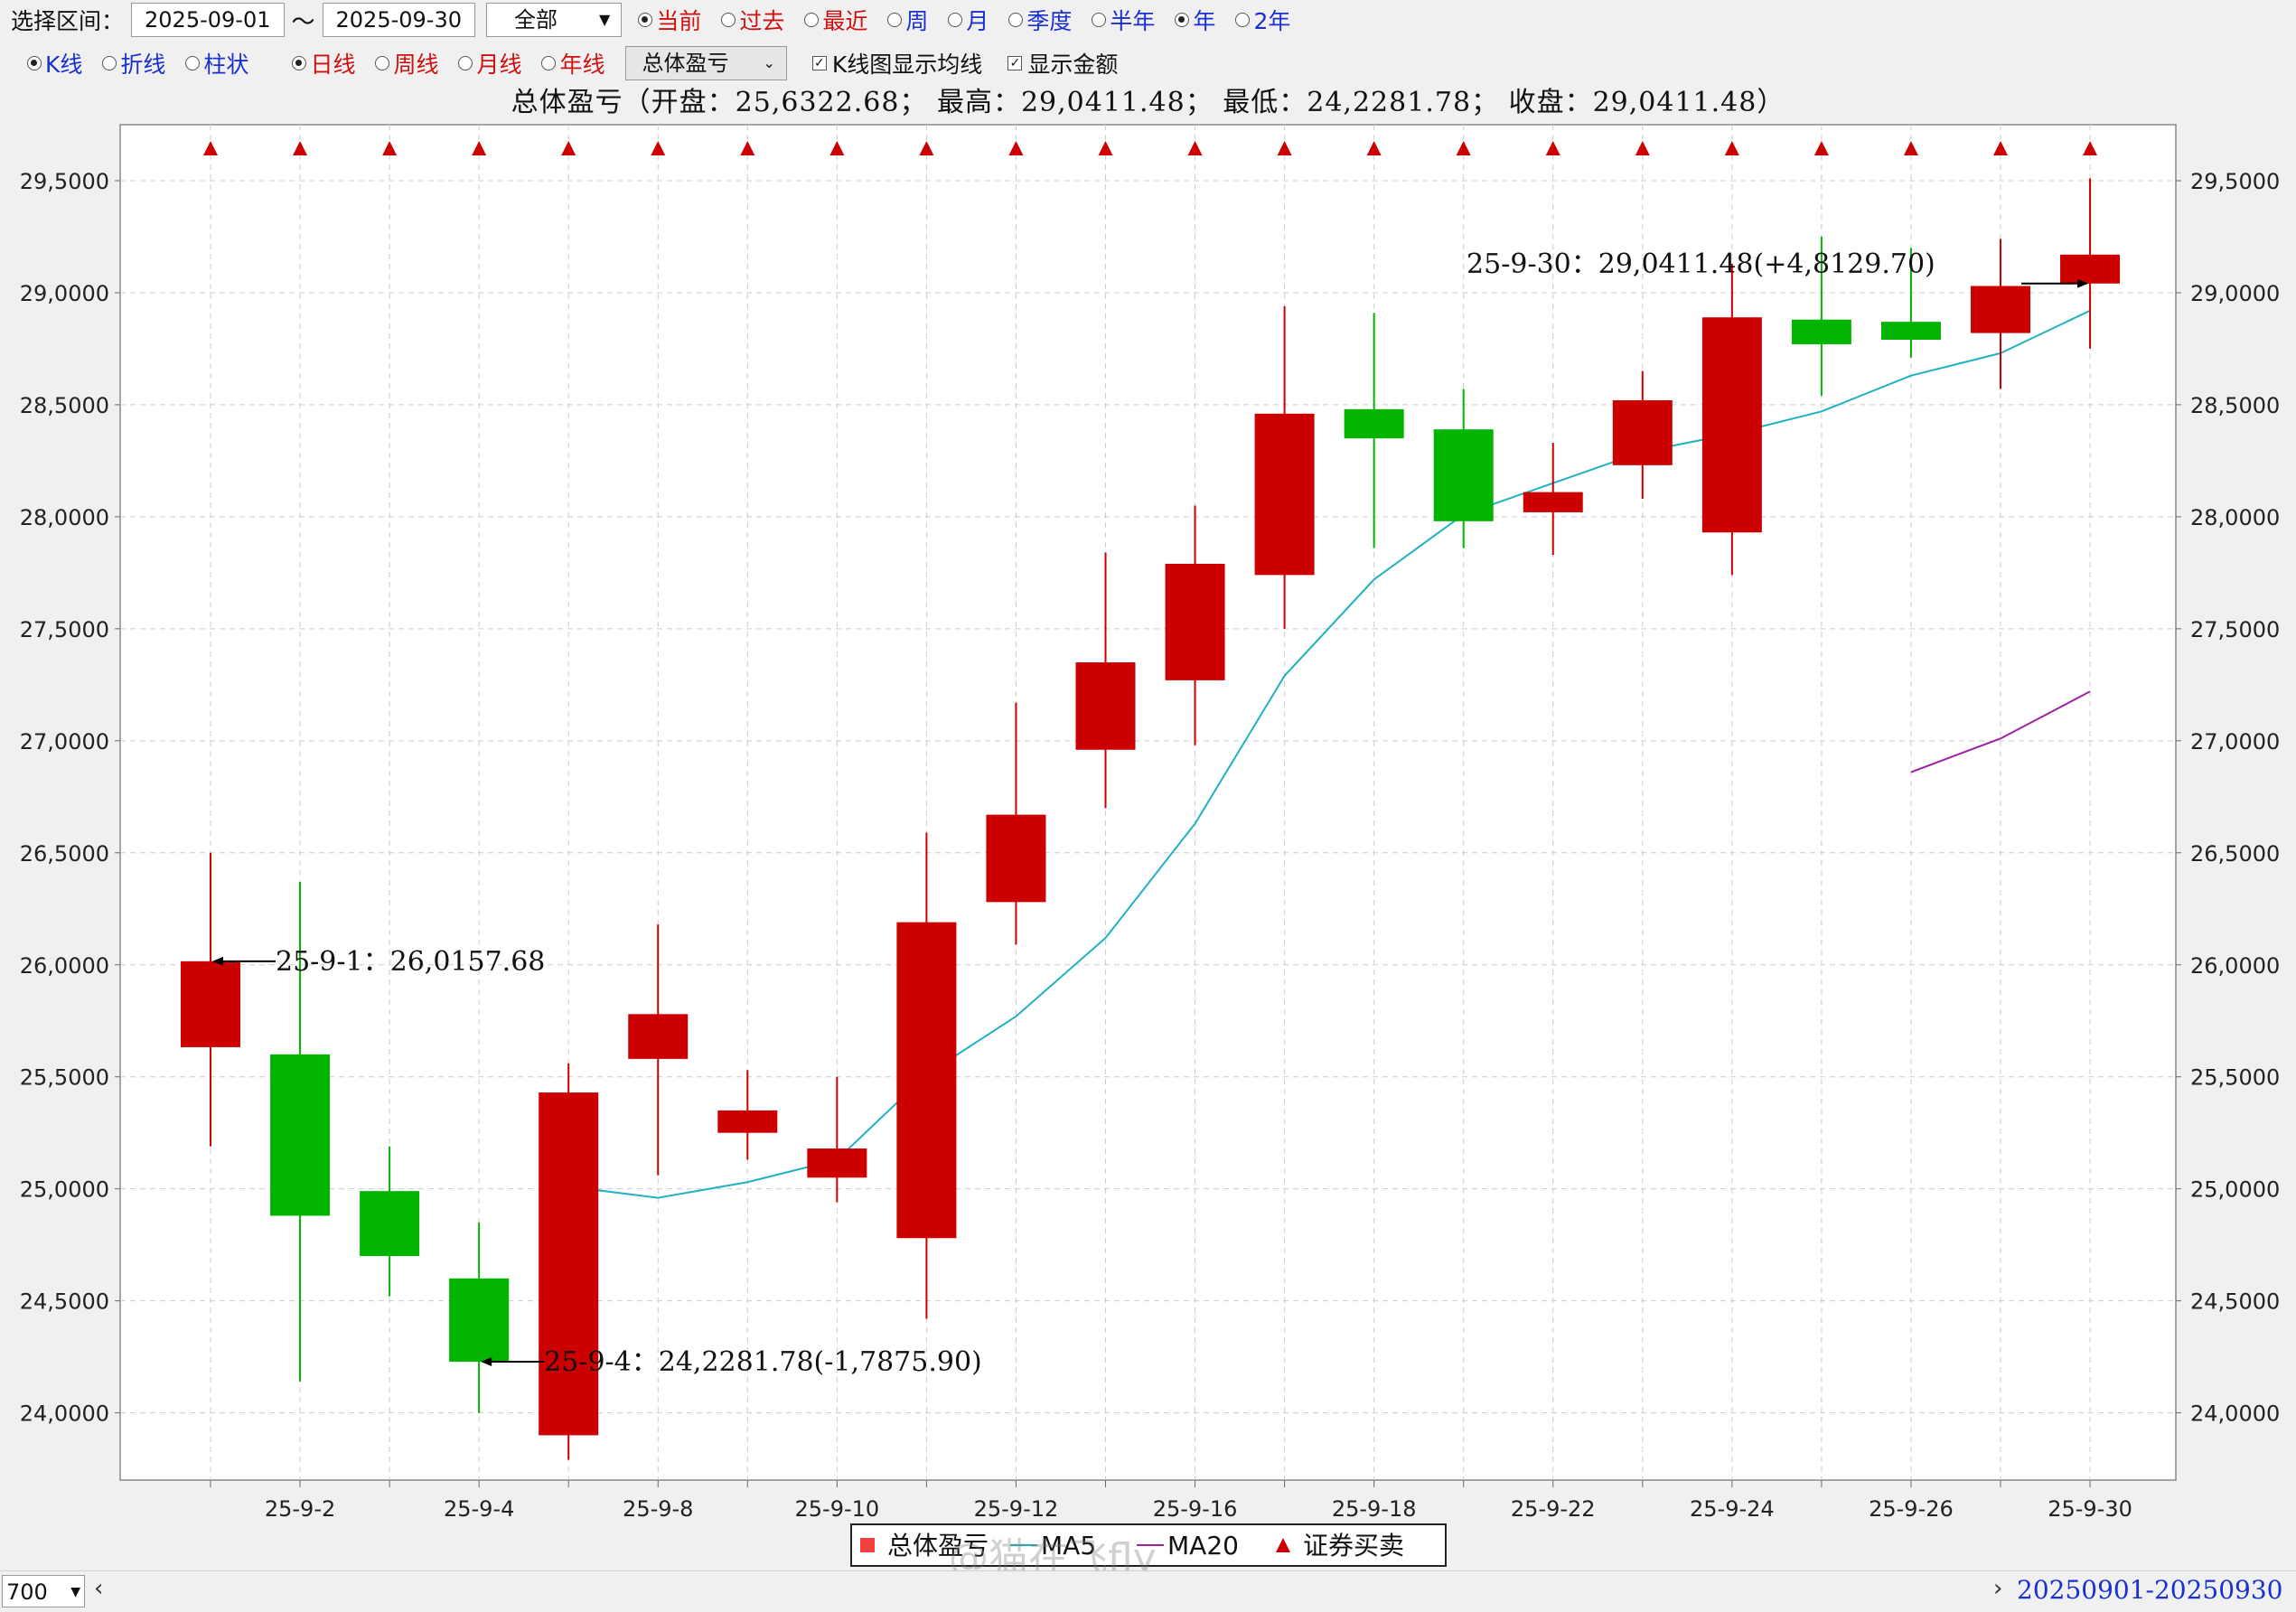 Image resolution: width=2296 pixels, height=1612 pixels. Describe the element at coordinates (2235, 966) in the screenshot. I see `y-tick-label-right: 26,0000` at that location.